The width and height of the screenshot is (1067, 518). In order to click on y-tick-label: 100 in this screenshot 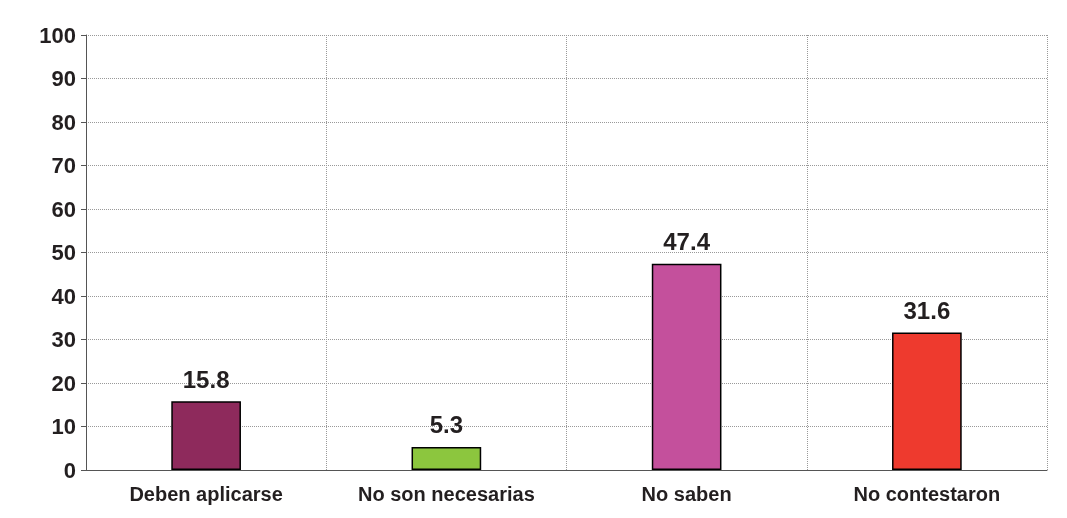, I will do `click(57, 35)`.